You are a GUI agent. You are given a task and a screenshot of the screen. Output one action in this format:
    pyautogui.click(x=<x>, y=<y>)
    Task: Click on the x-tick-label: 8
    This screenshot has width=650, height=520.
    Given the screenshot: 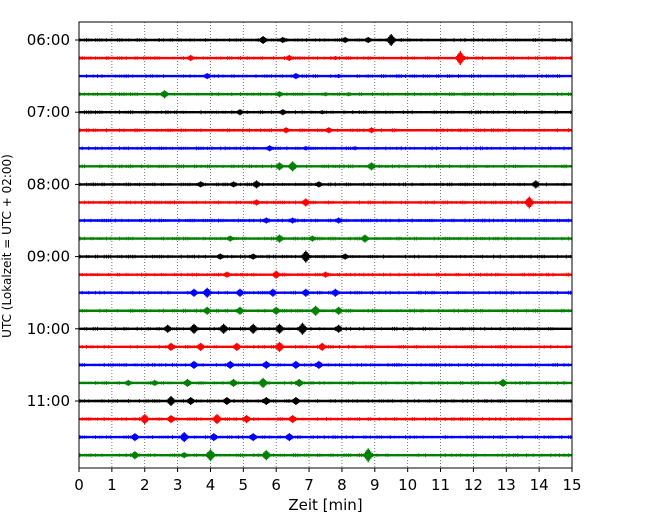 What is the action you would take?
    pyautogui.click(x=342, y=485)
    